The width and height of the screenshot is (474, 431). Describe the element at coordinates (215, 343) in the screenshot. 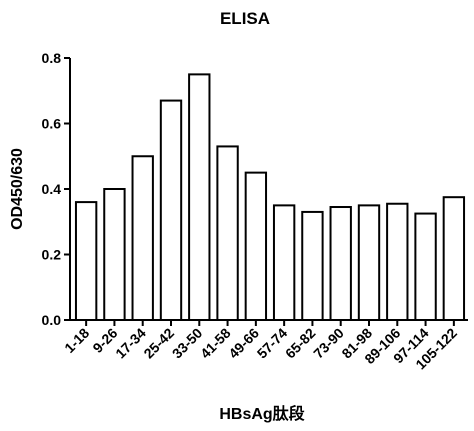

I see `x-tick-label: 41-58` at that location.